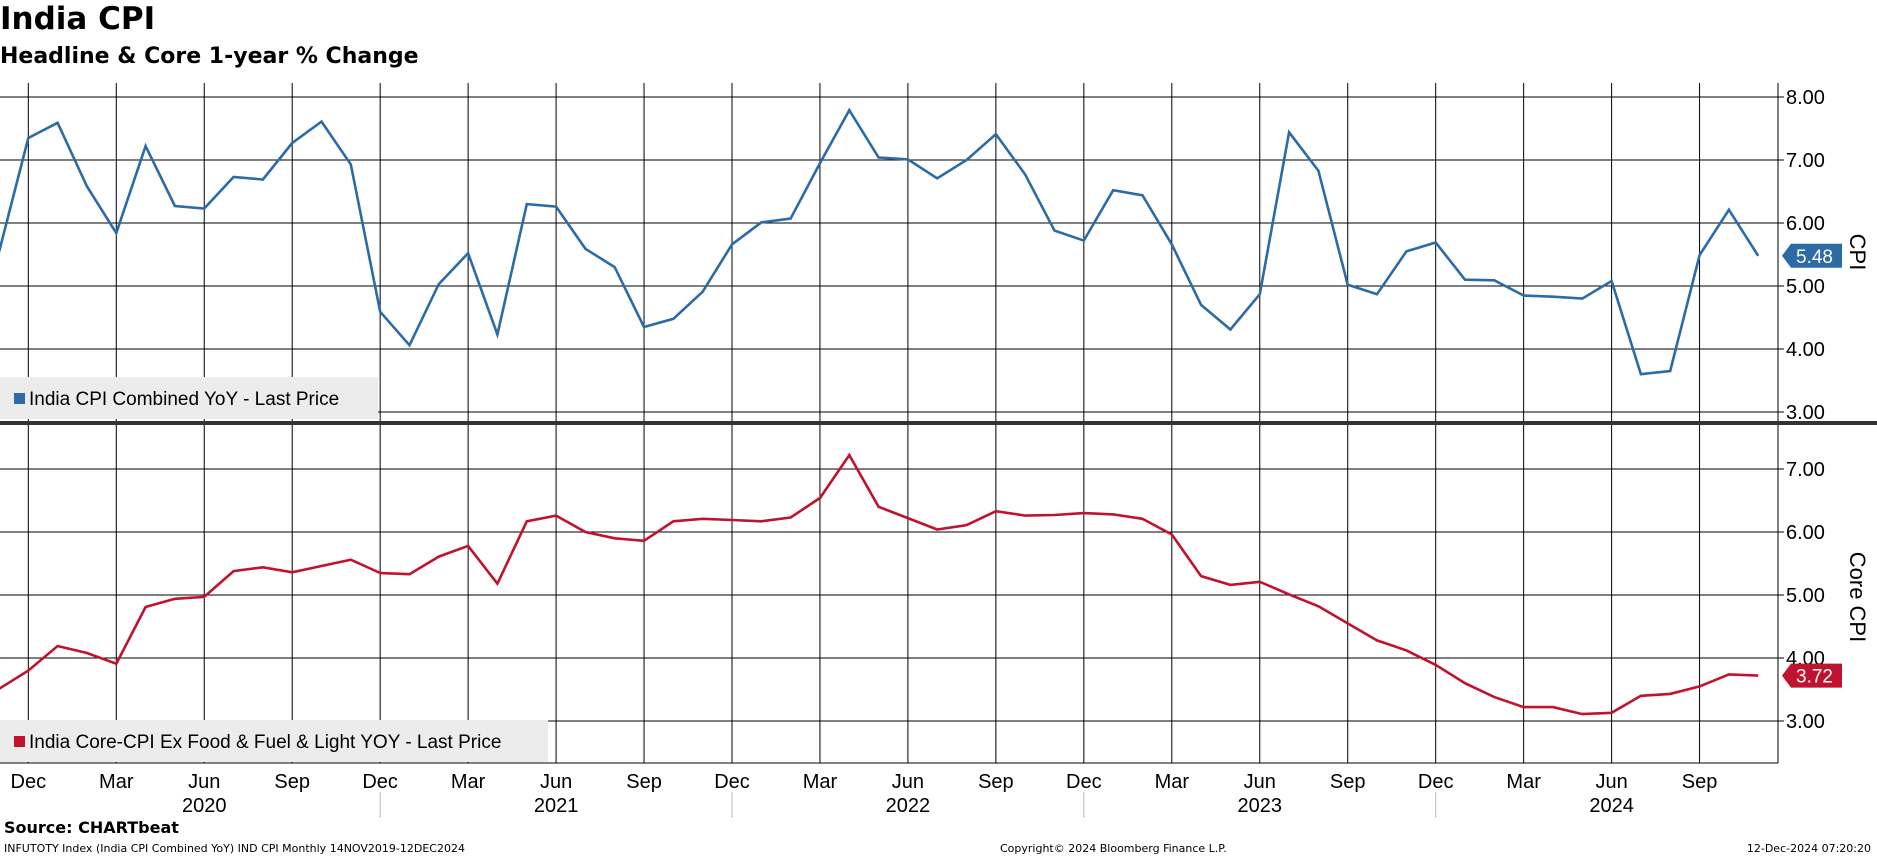  I want to click on source-note: Source: CHARTbeat, so click(91, 827).